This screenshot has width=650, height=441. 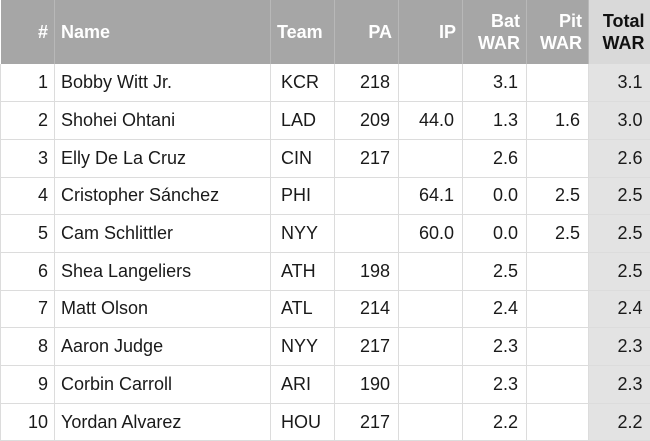 What do you see at coordinates (27, 32) in the screenshot?
I see `header-rank: #` at bounding box center [27, 32].